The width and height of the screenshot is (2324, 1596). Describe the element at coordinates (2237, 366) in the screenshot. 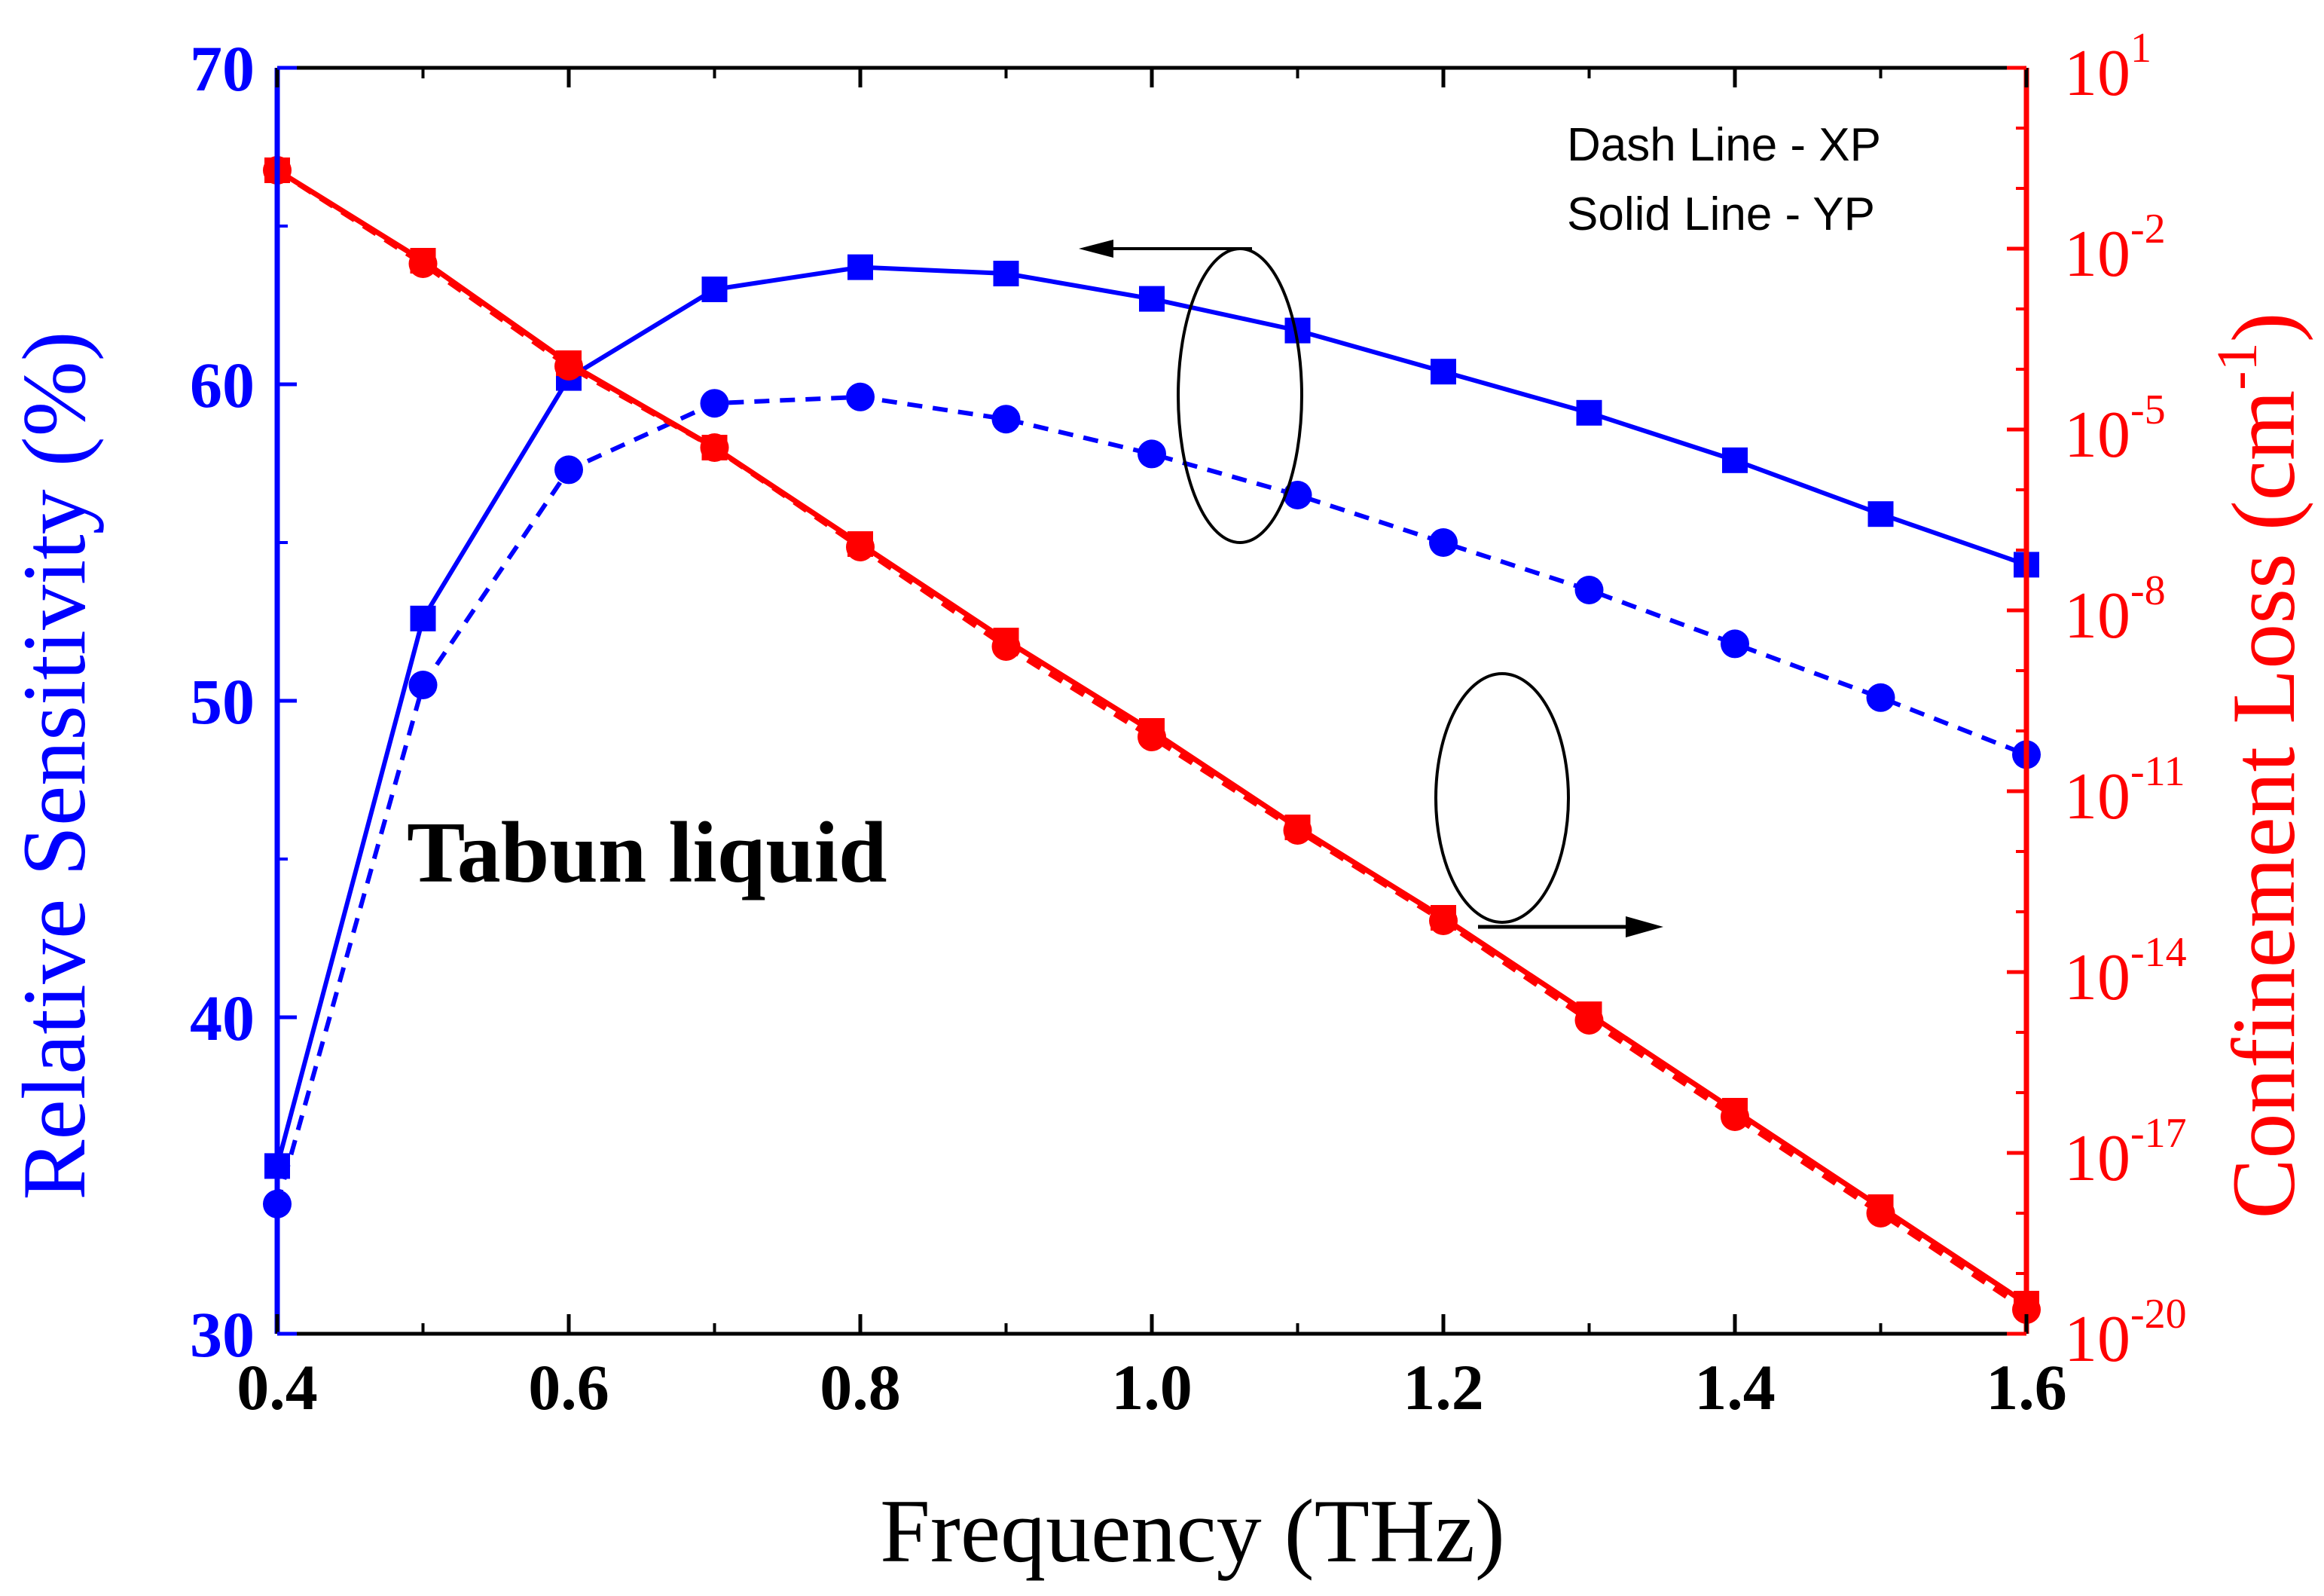

I see `y-right-axis-title-exp: -1` at that location.